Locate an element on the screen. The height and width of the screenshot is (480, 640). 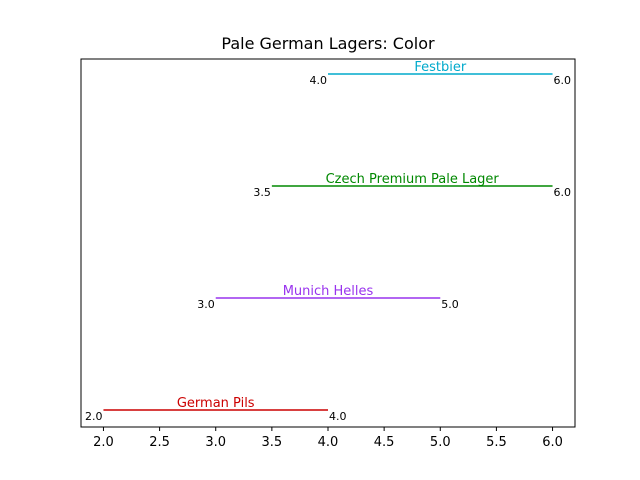
series-name-label: Munich Helles is located at coordinates (328, 291).